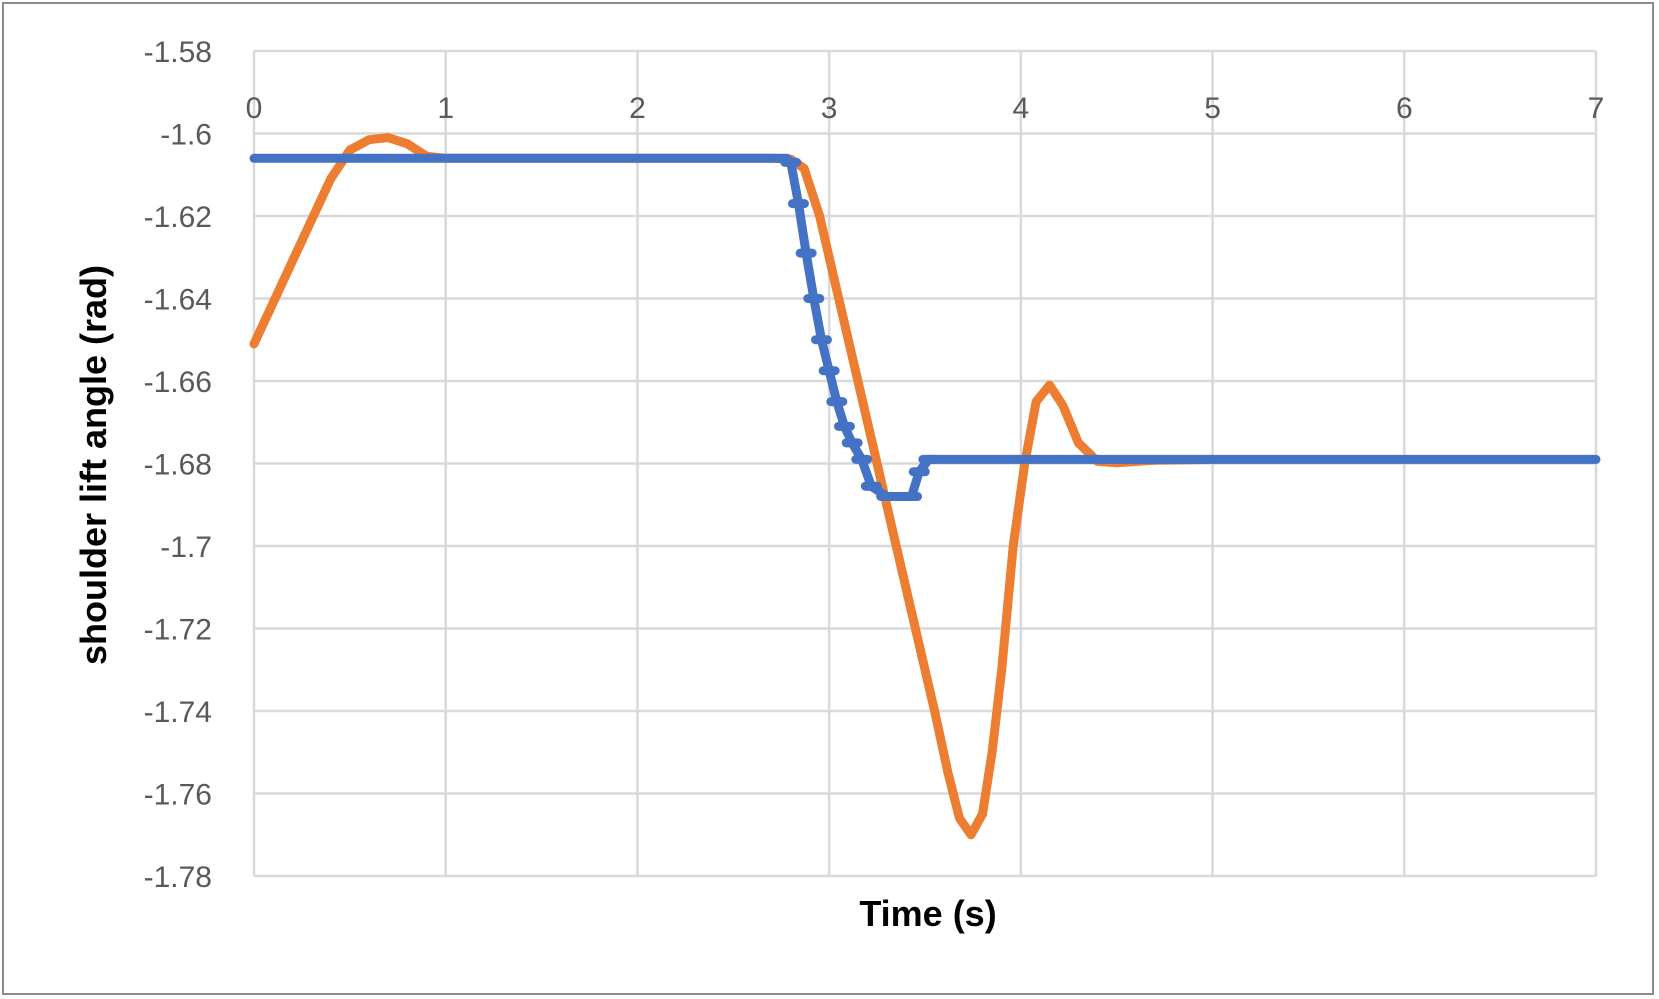  Describe the element at coordinates (178, 877) in the screenshot. I see `y-tick-label: -1.78` at that location.